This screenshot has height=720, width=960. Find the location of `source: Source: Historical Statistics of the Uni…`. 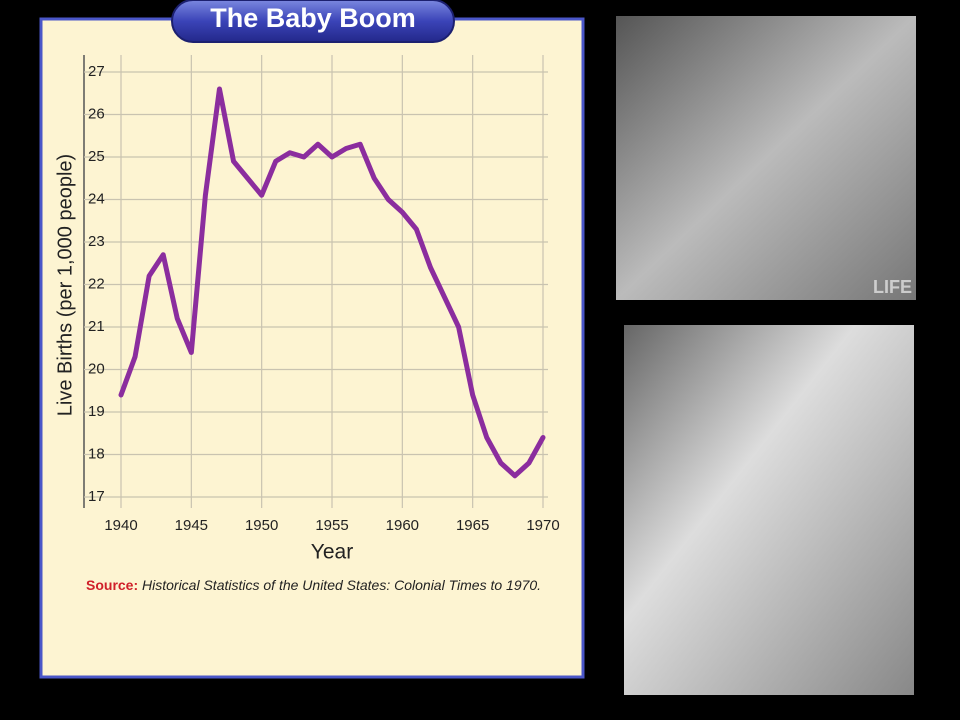

source: Source: Historical Statistics of the Uni… is located at coordinates (313, 585).